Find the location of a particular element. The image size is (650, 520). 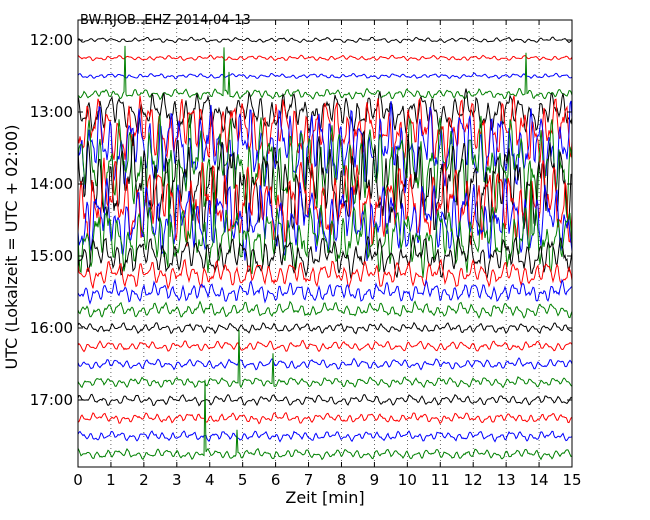

x-tick-label: 12 is located at coordinates (473, 480).